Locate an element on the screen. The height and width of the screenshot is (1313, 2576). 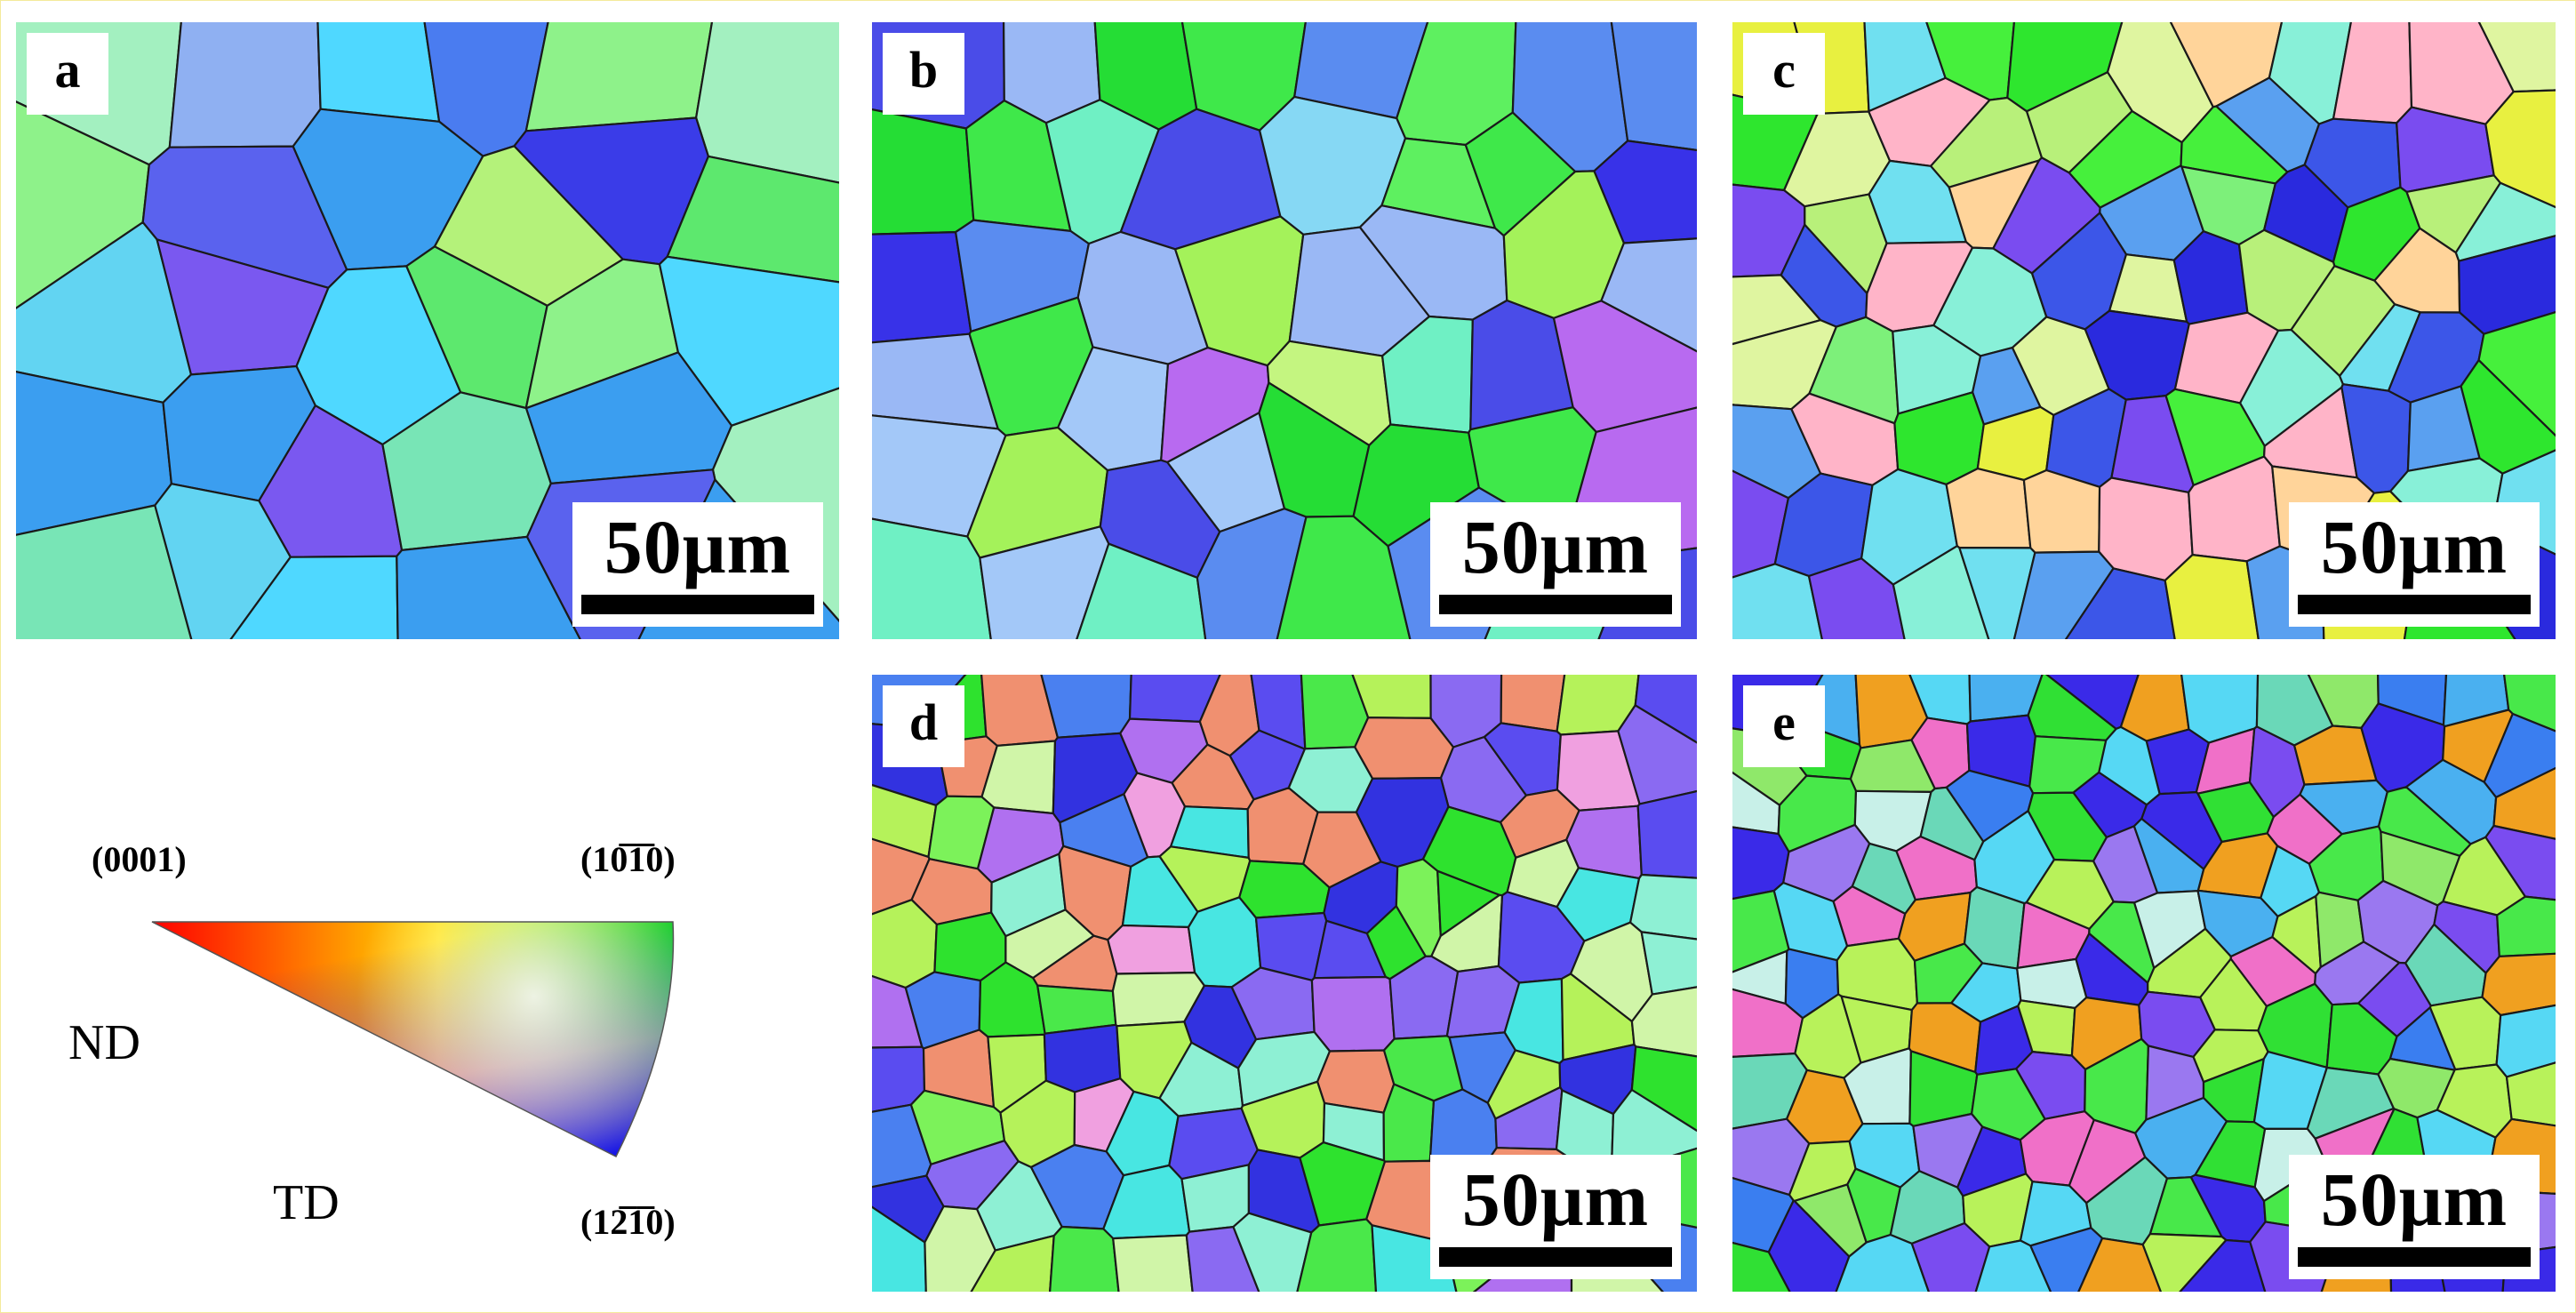
td-axis-label: TD is located at coordinates (306, 1203).